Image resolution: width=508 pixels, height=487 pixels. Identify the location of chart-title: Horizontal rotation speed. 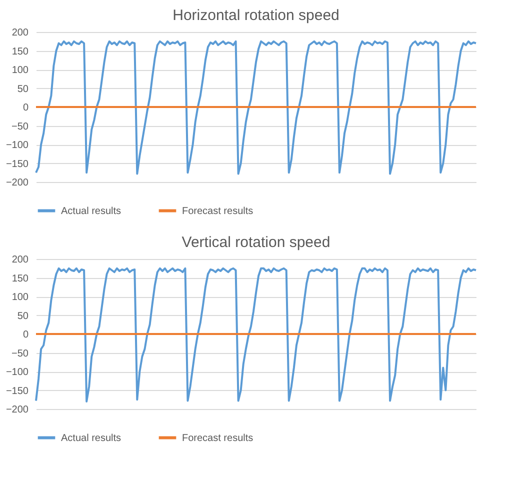
(256, 15).